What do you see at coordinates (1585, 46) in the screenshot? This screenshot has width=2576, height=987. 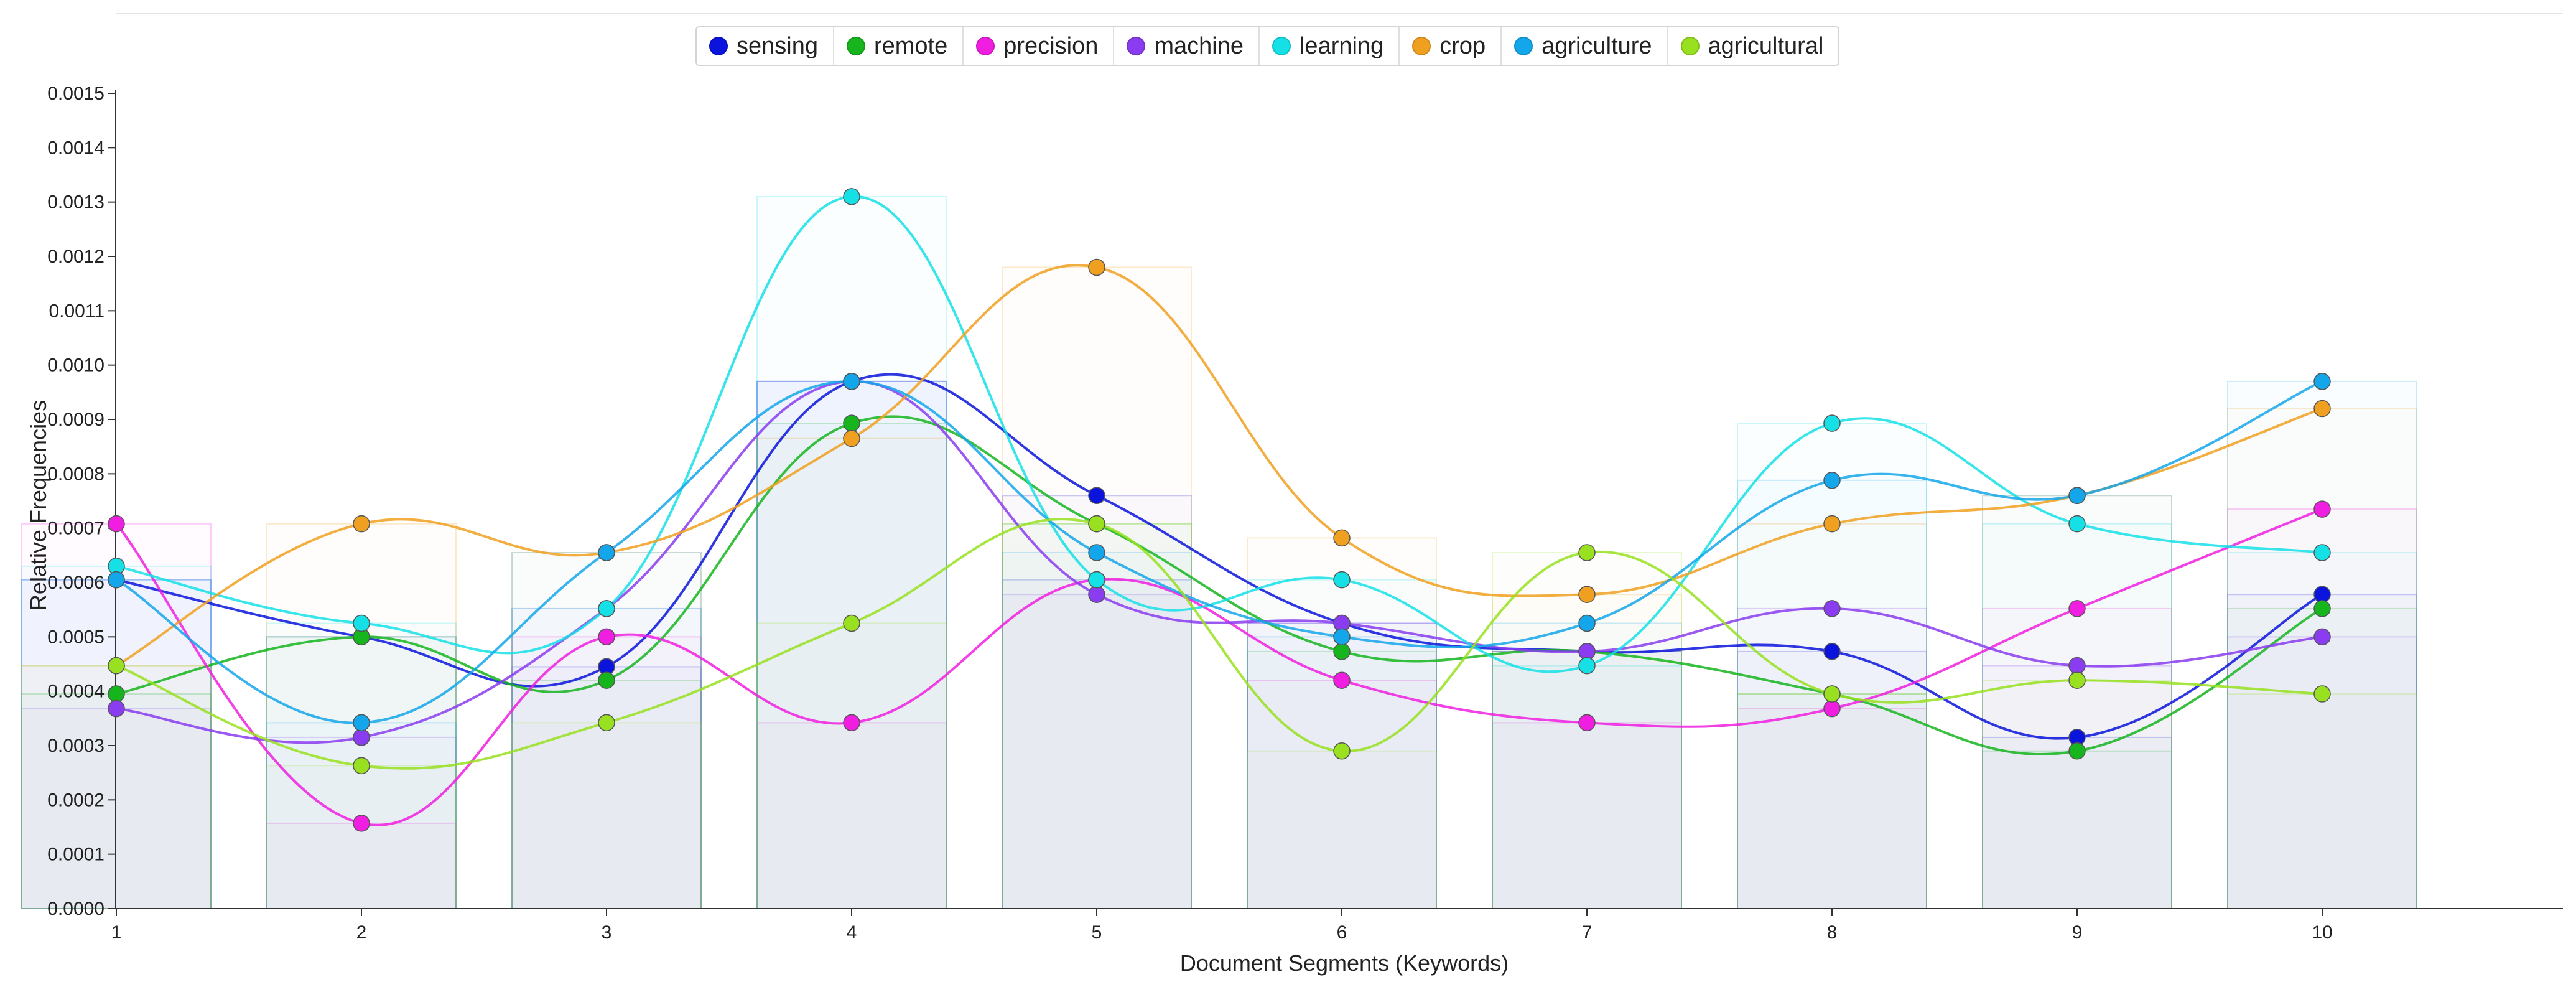 I see `legend-item-agriculture: agriculture` at bounding box center [1585, 46].